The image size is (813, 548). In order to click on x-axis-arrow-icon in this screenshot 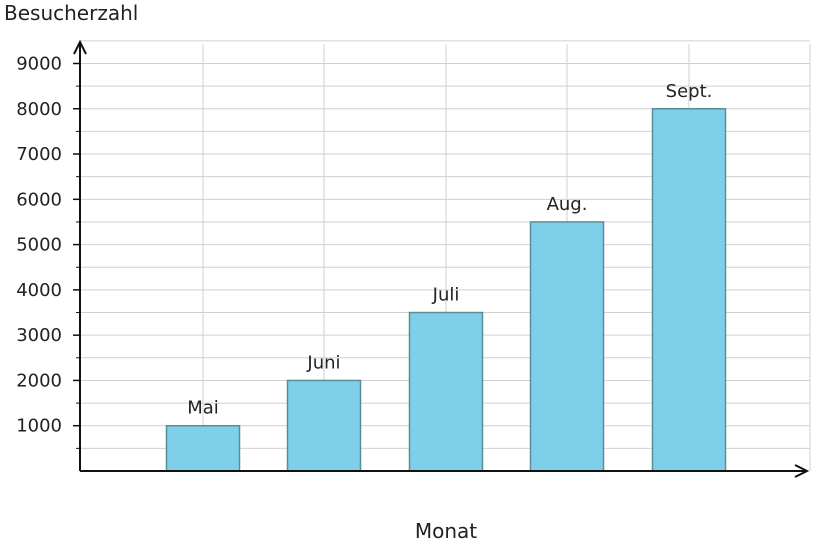, I will do `click(802, 471)`.